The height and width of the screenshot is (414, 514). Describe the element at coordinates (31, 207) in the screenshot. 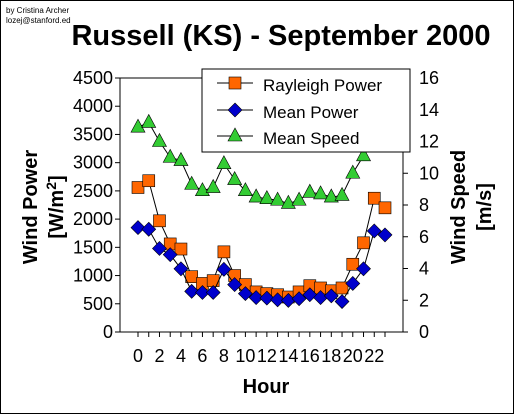

I see `y-left-label-line1: Wind Power` at that location.